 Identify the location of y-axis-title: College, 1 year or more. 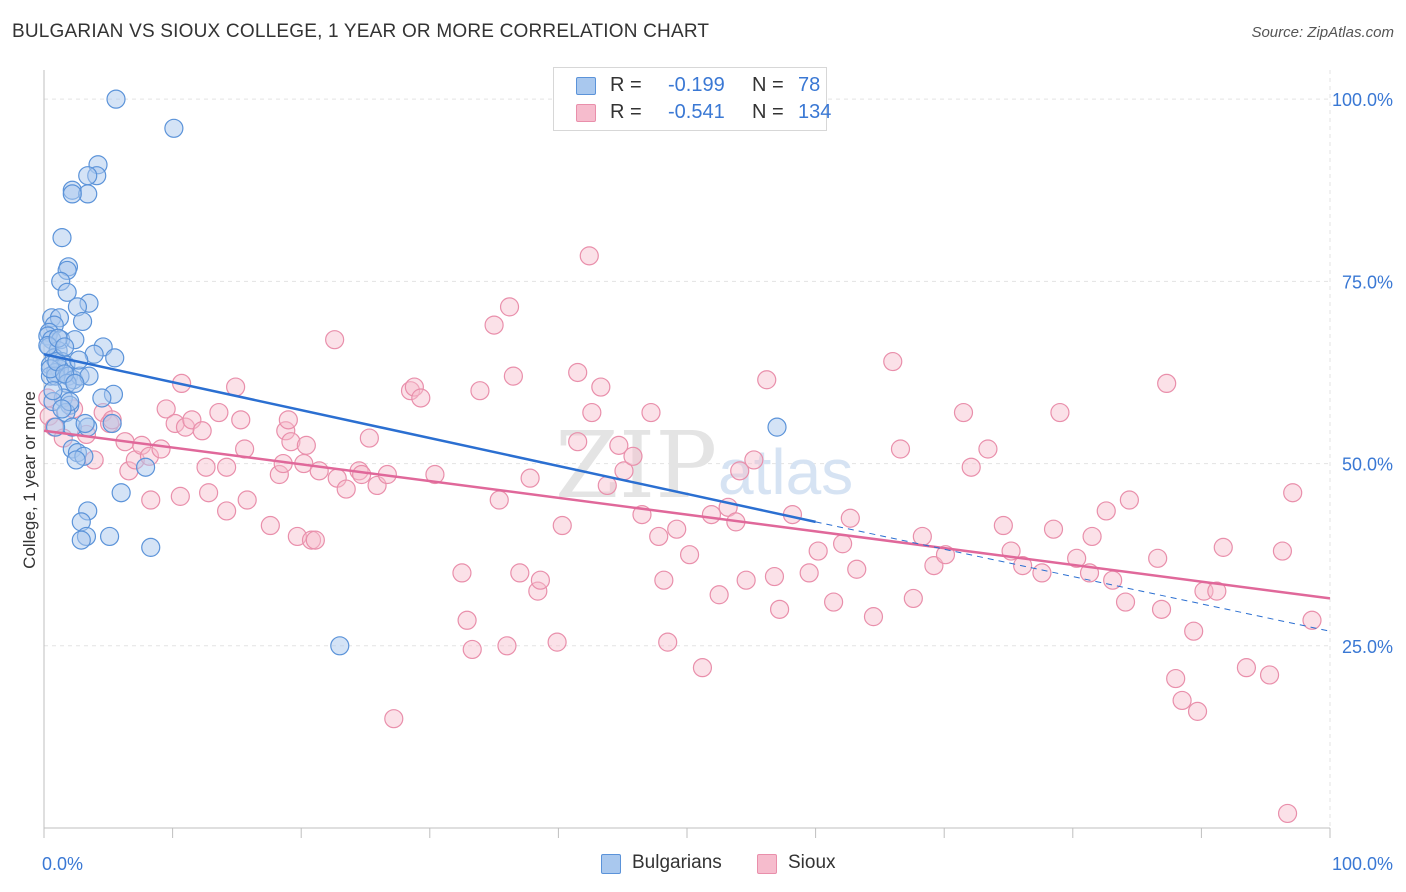
(29, 480).